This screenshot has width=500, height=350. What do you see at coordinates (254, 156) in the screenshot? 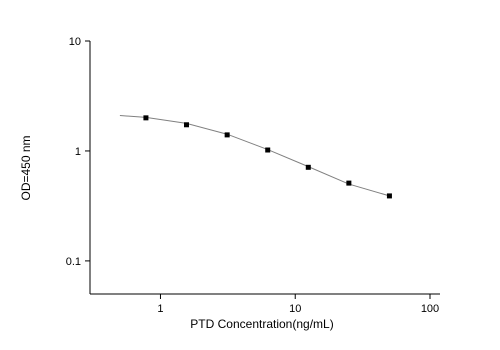
I see `fit-curve` at bounding box center [254, 156].